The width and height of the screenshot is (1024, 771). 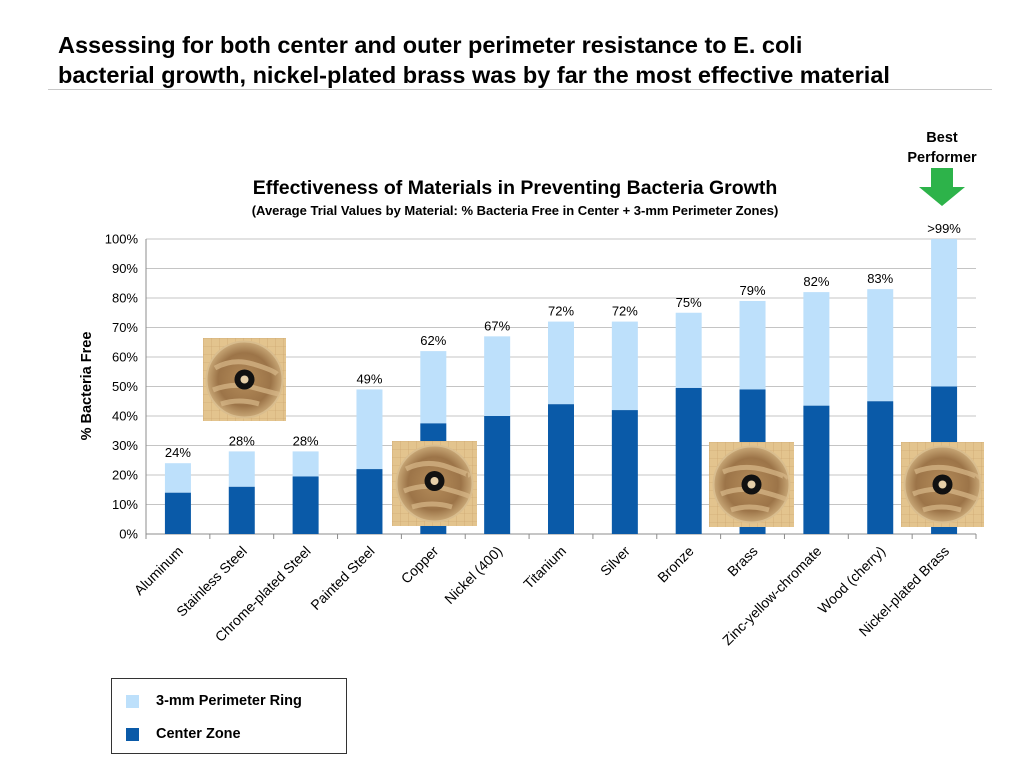 What do you see at coordinates (125, 268) in the screenshot?
I see `y-tick-label: 90%` at bounding box center [125, 268].